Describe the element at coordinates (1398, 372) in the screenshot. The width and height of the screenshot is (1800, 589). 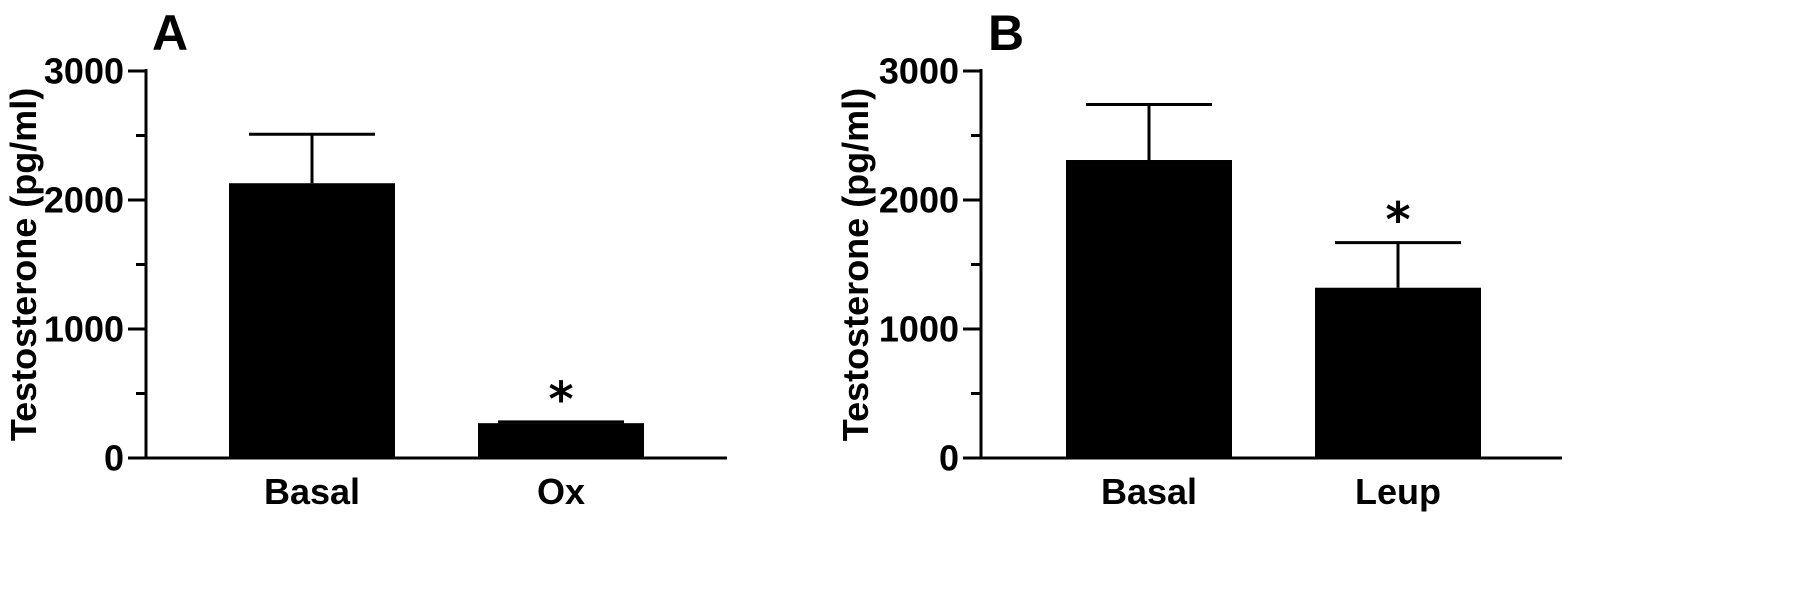
I see `bar-leup` at that location.